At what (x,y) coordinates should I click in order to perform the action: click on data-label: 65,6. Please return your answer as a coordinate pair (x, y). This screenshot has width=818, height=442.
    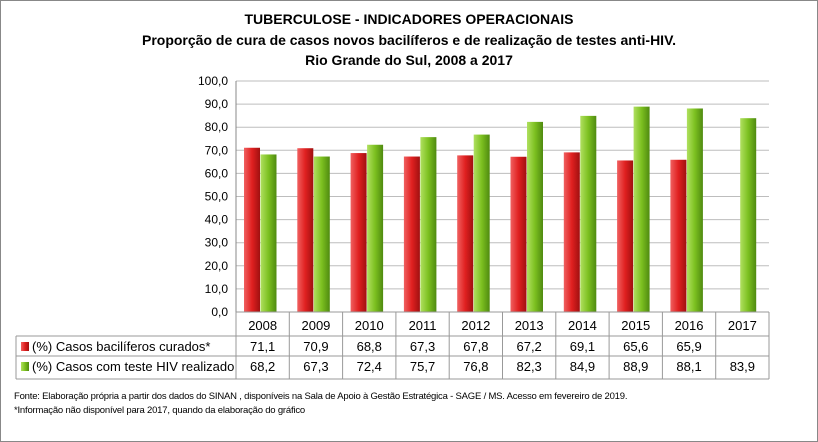
    Looking at the image, I should click on (635, 346).